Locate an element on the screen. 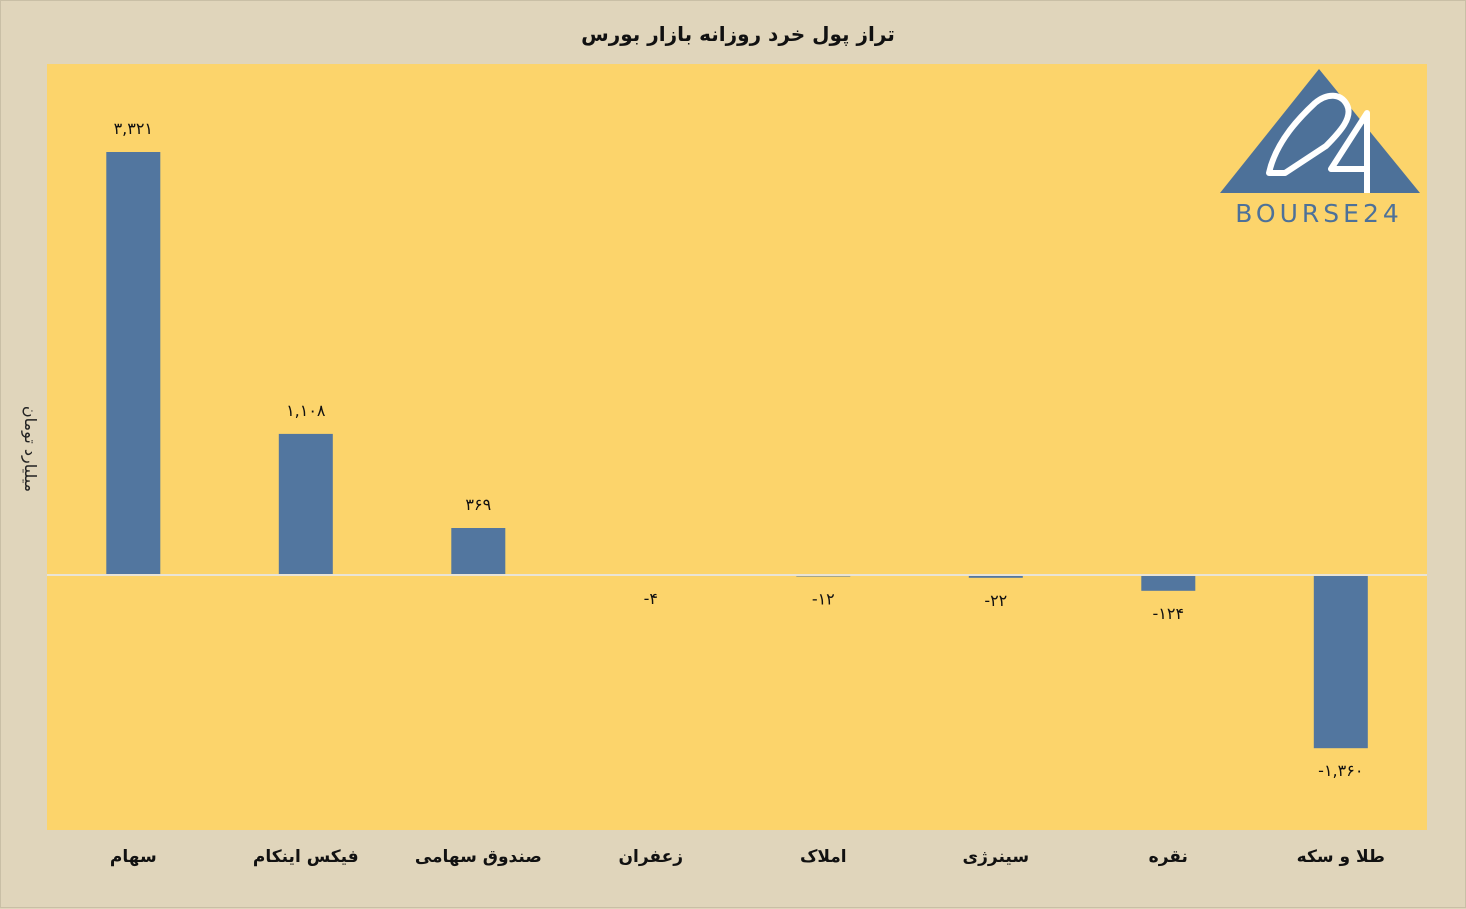 The image size is (1466, 909). category-label-3: صندوق سهامی is located at coordinates (478, 857).